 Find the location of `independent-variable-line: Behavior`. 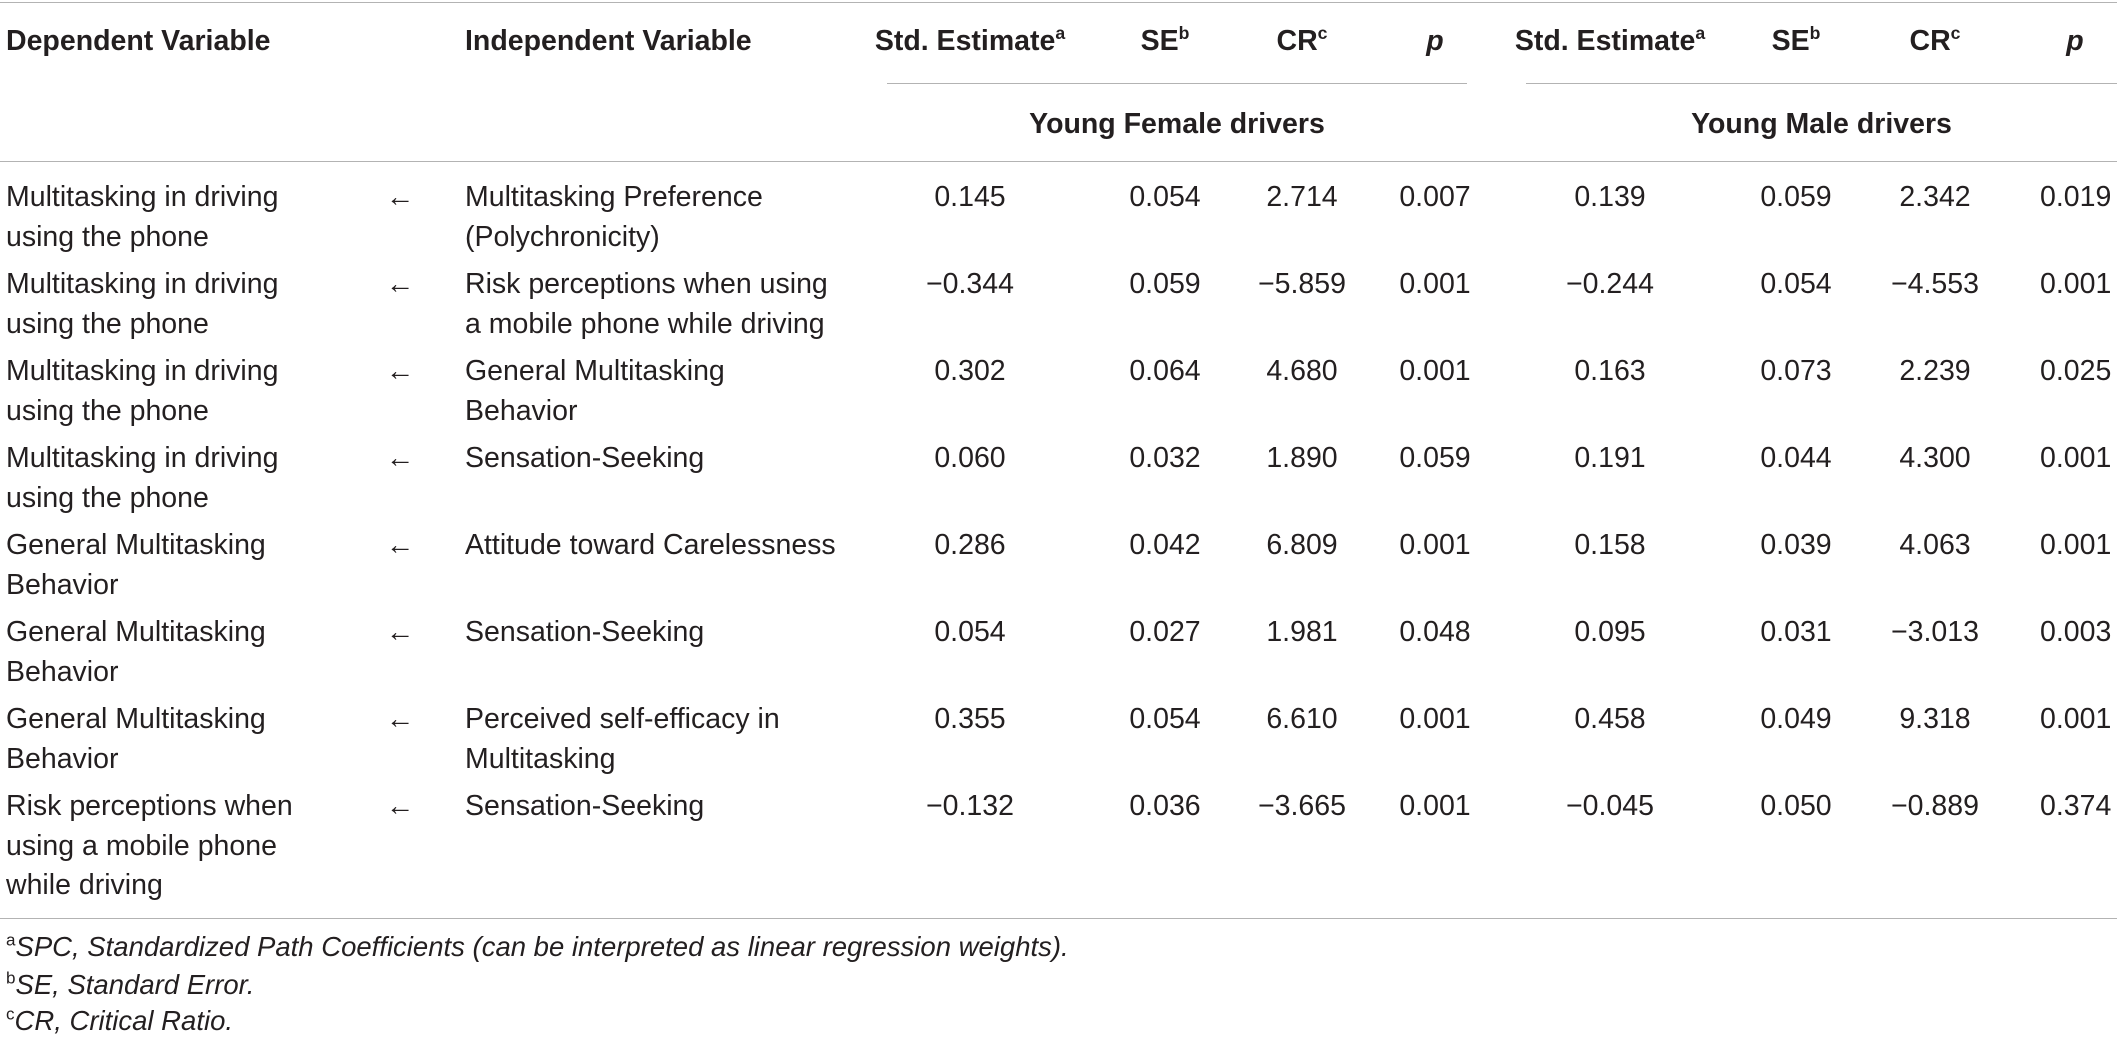

independent-variable-line: Behavior is located at coordinates (521, 410).